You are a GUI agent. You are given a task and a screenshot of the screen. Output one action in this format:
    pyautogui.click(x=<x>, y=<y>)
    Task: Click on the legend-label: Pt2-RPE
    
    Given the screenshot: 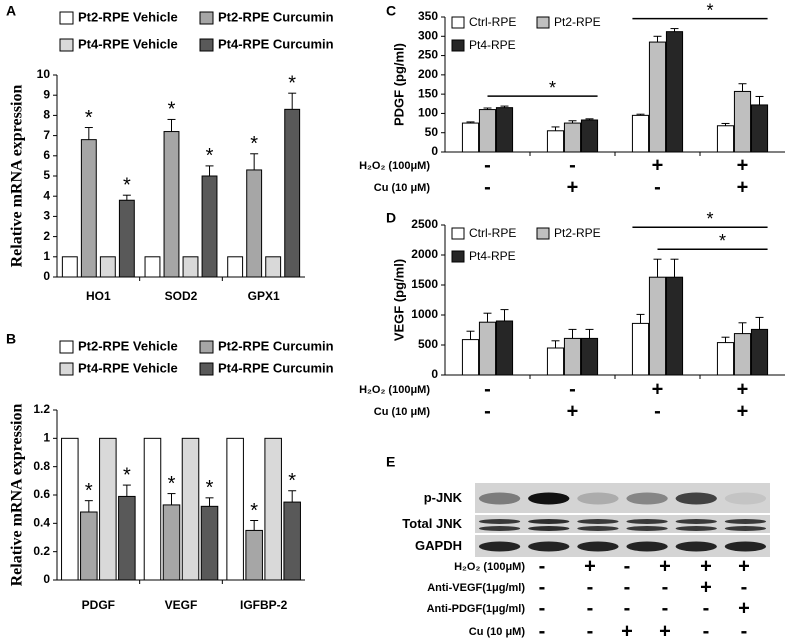 What is the action you would take?
    pyautogui.click(x=577, y=233)
    